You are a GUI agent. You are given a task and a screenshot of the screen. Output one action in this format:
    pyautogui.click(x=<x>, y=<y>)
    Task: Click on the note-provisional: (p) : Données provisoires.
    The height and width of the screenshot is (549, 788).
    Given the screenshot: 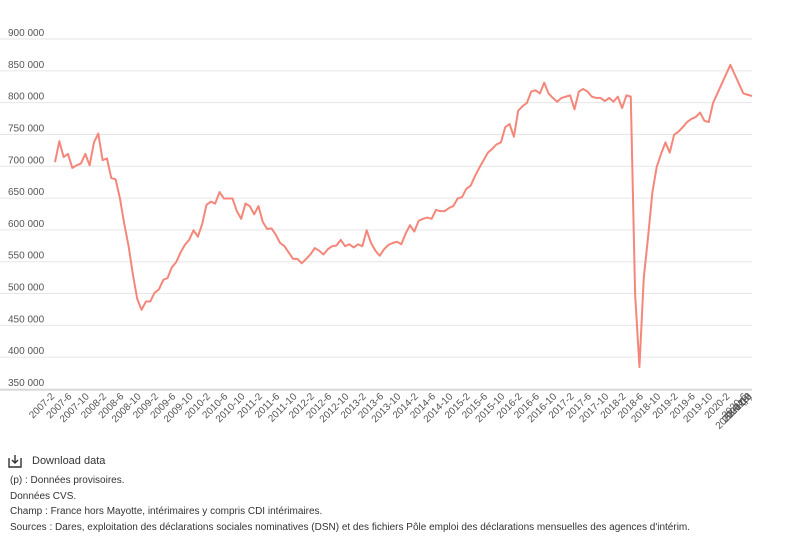 What is the action you would take?
    pyautogui.click(x=67, y=480)
    